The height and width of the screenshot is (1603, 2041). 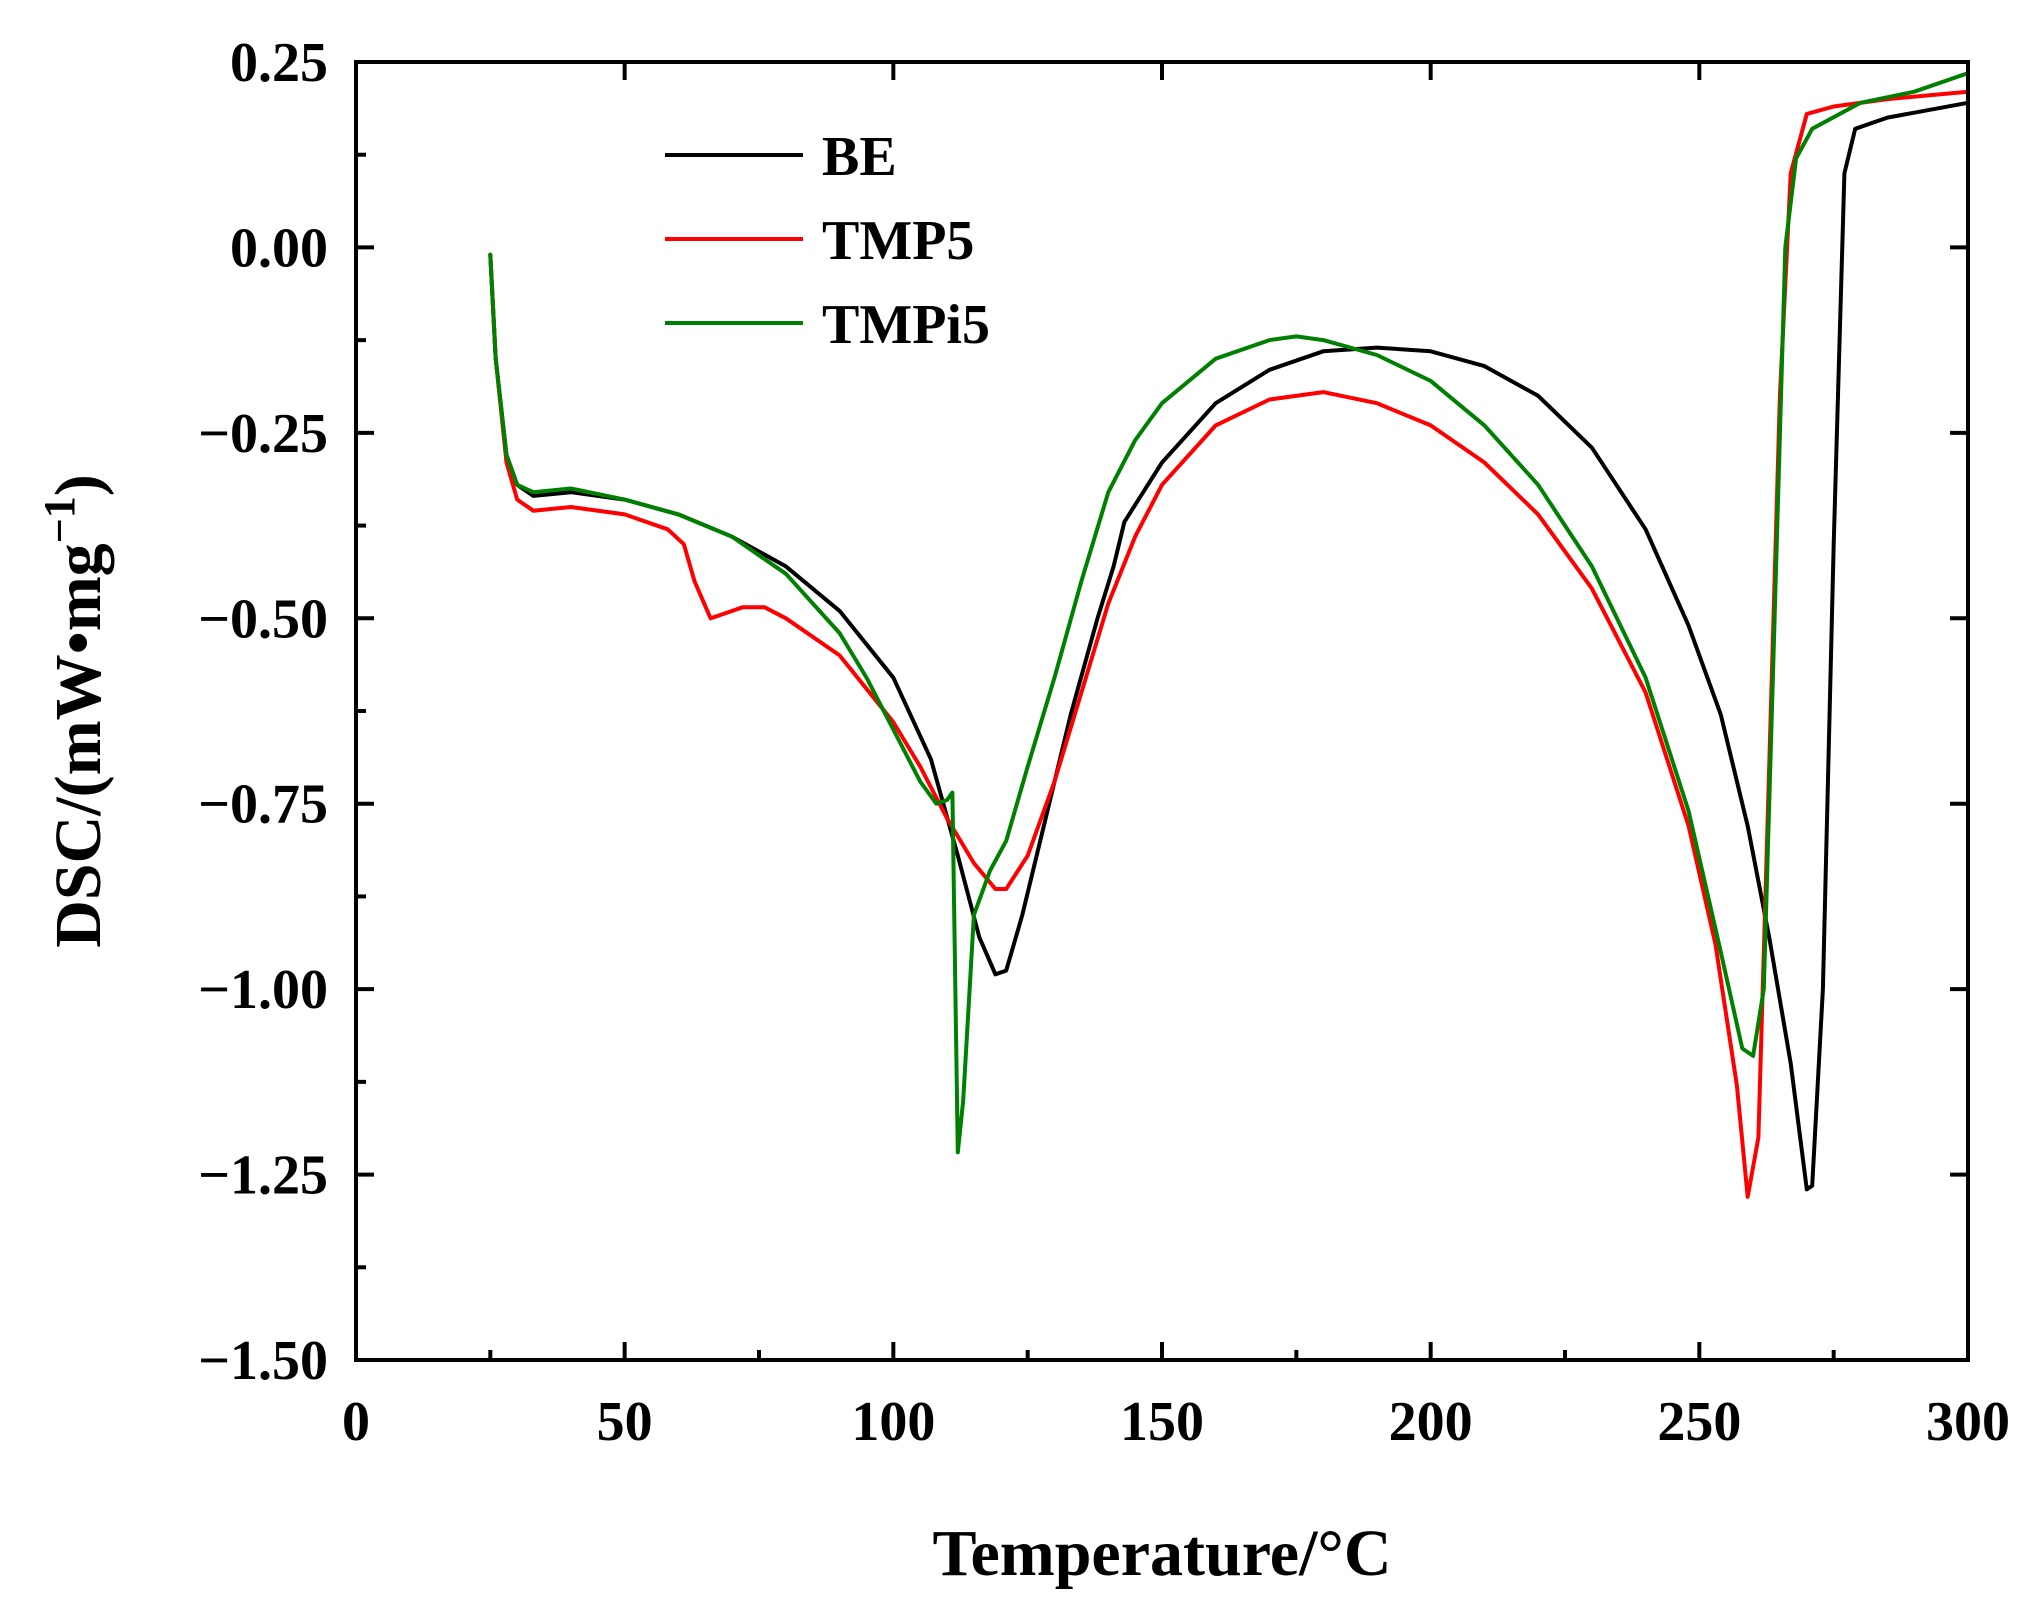 I want to click on y-tick-label: −1.50, so click(x=263, y=1361).